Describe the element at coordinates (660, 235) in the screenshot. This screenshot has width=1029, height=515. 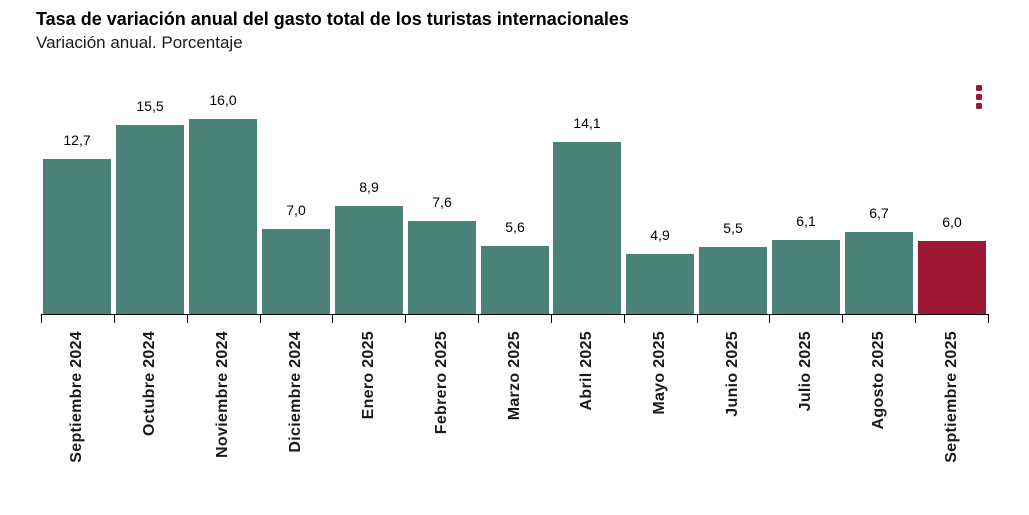
I see `bar-value-label: 4,9` at that location.